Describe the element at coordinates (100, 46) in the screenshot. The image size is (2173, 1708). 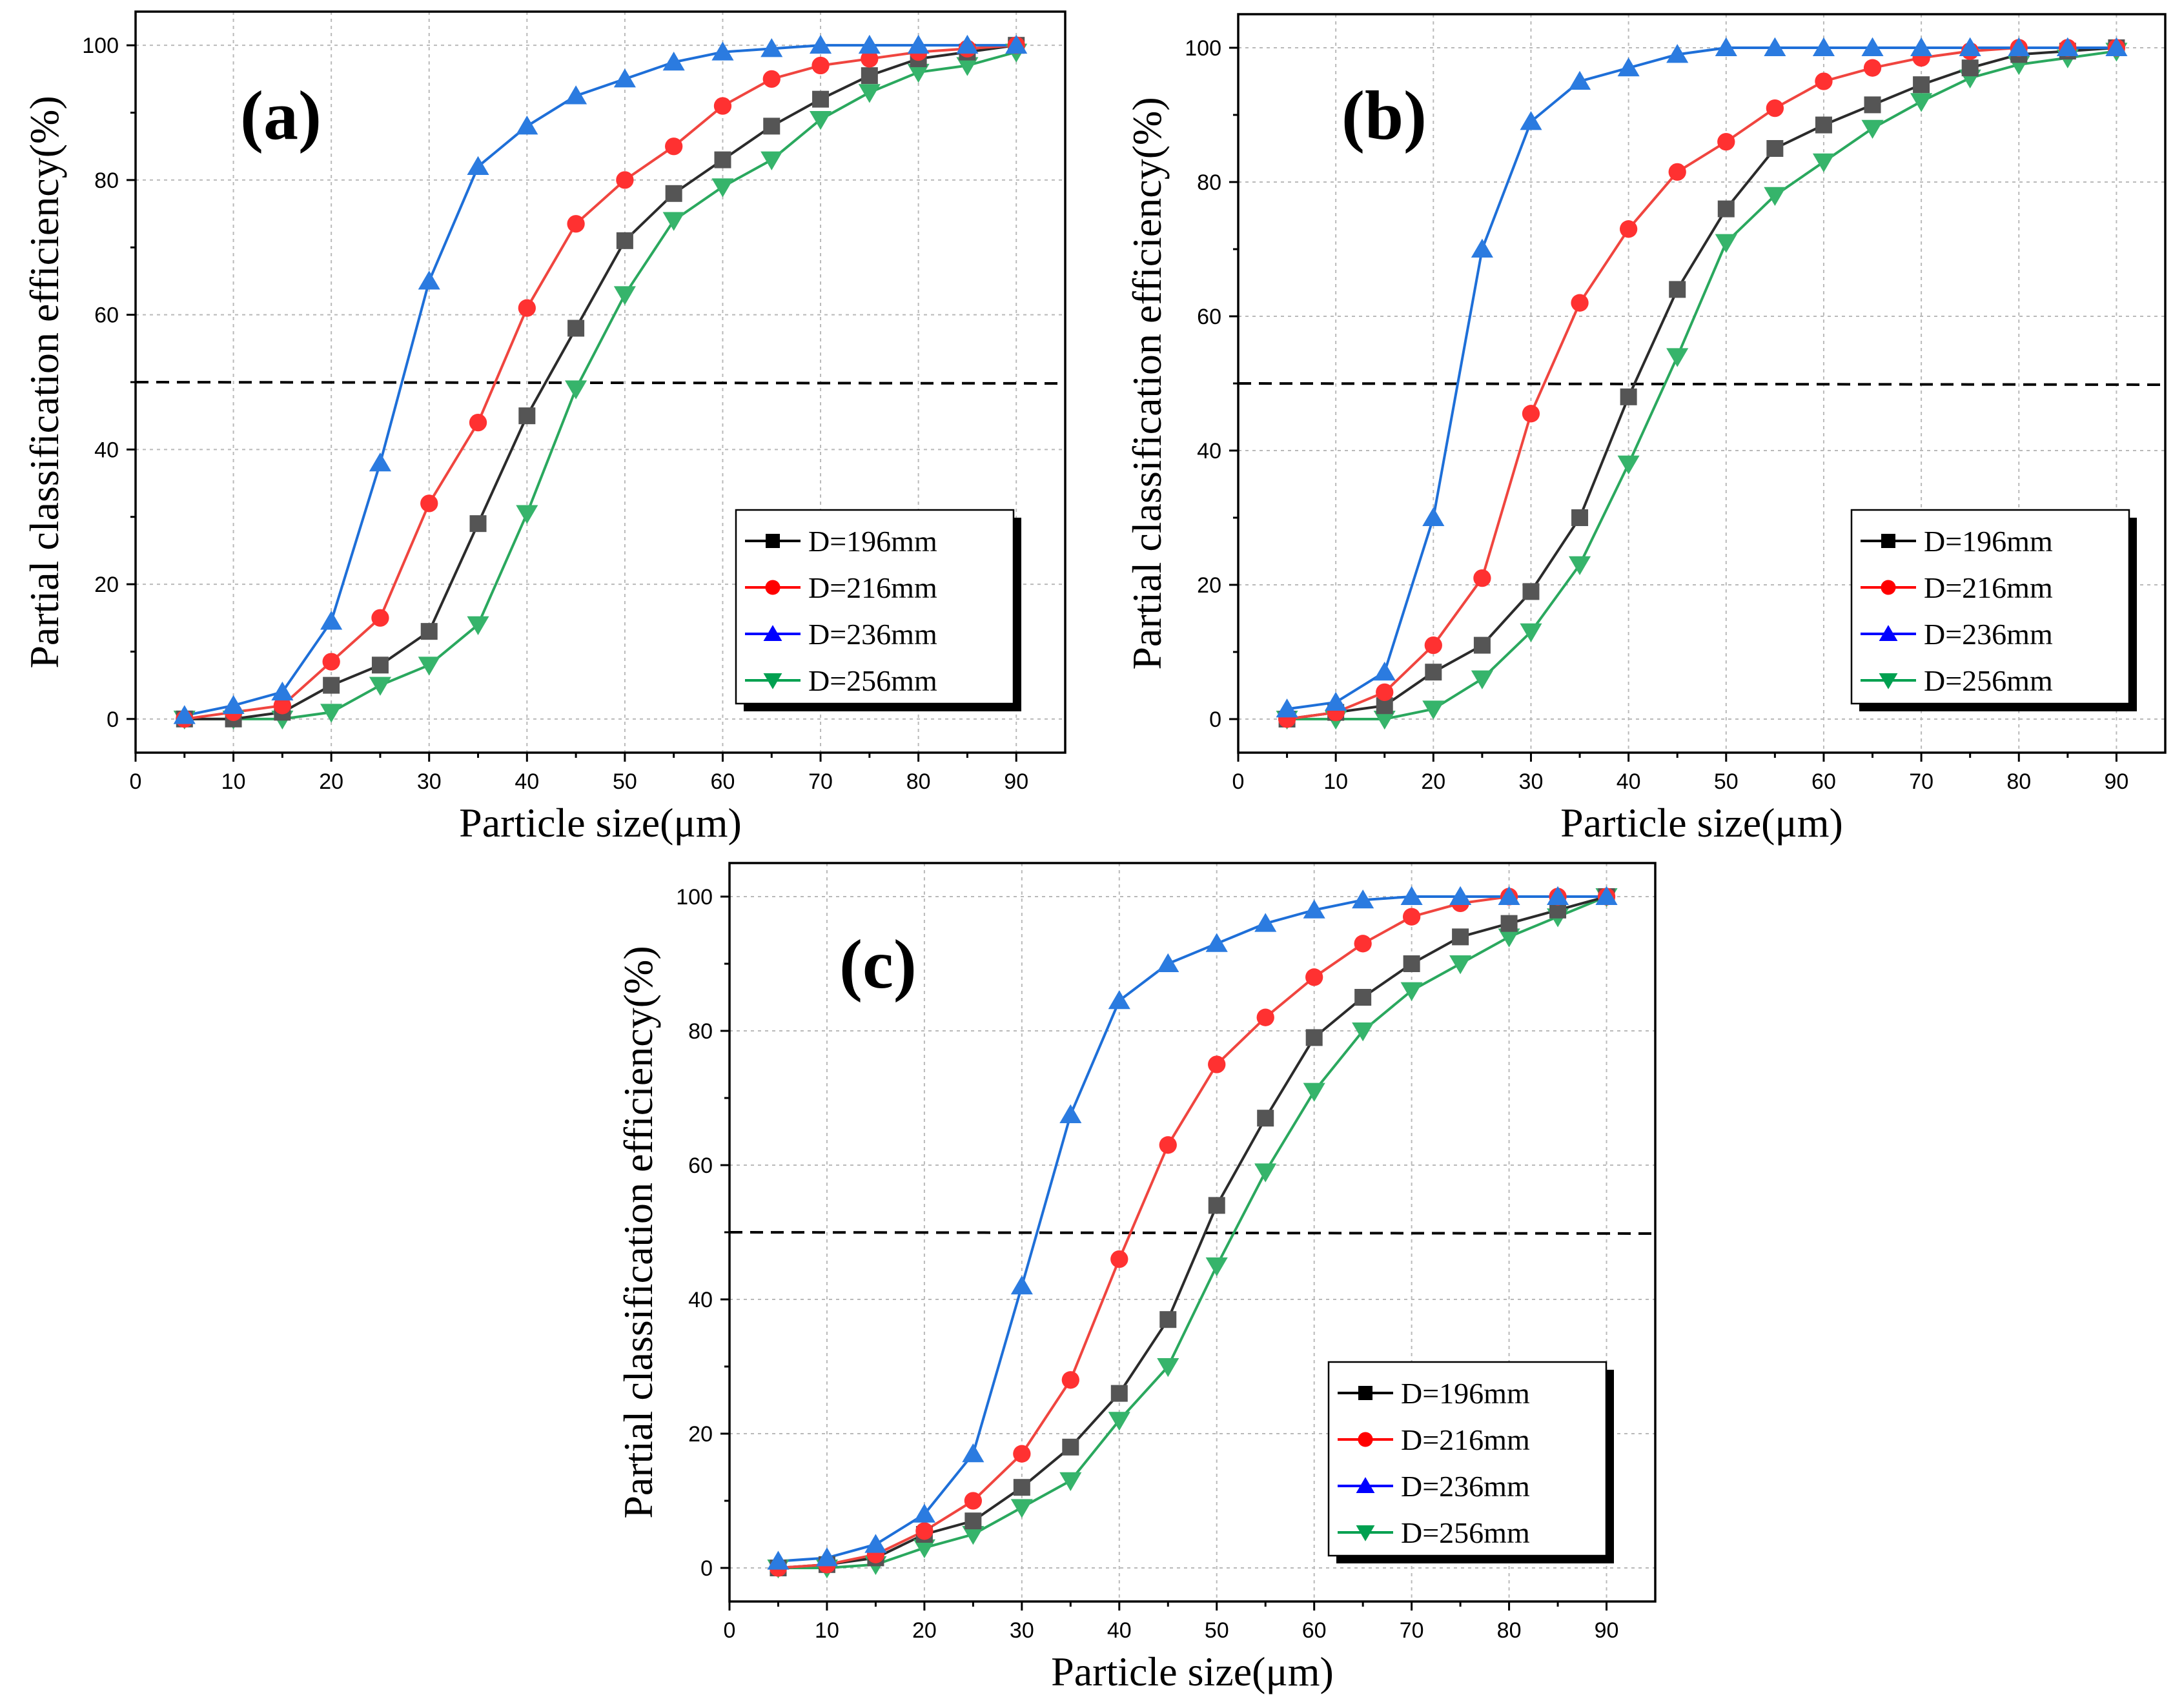
I see `y-tick-label: 100` at that location.